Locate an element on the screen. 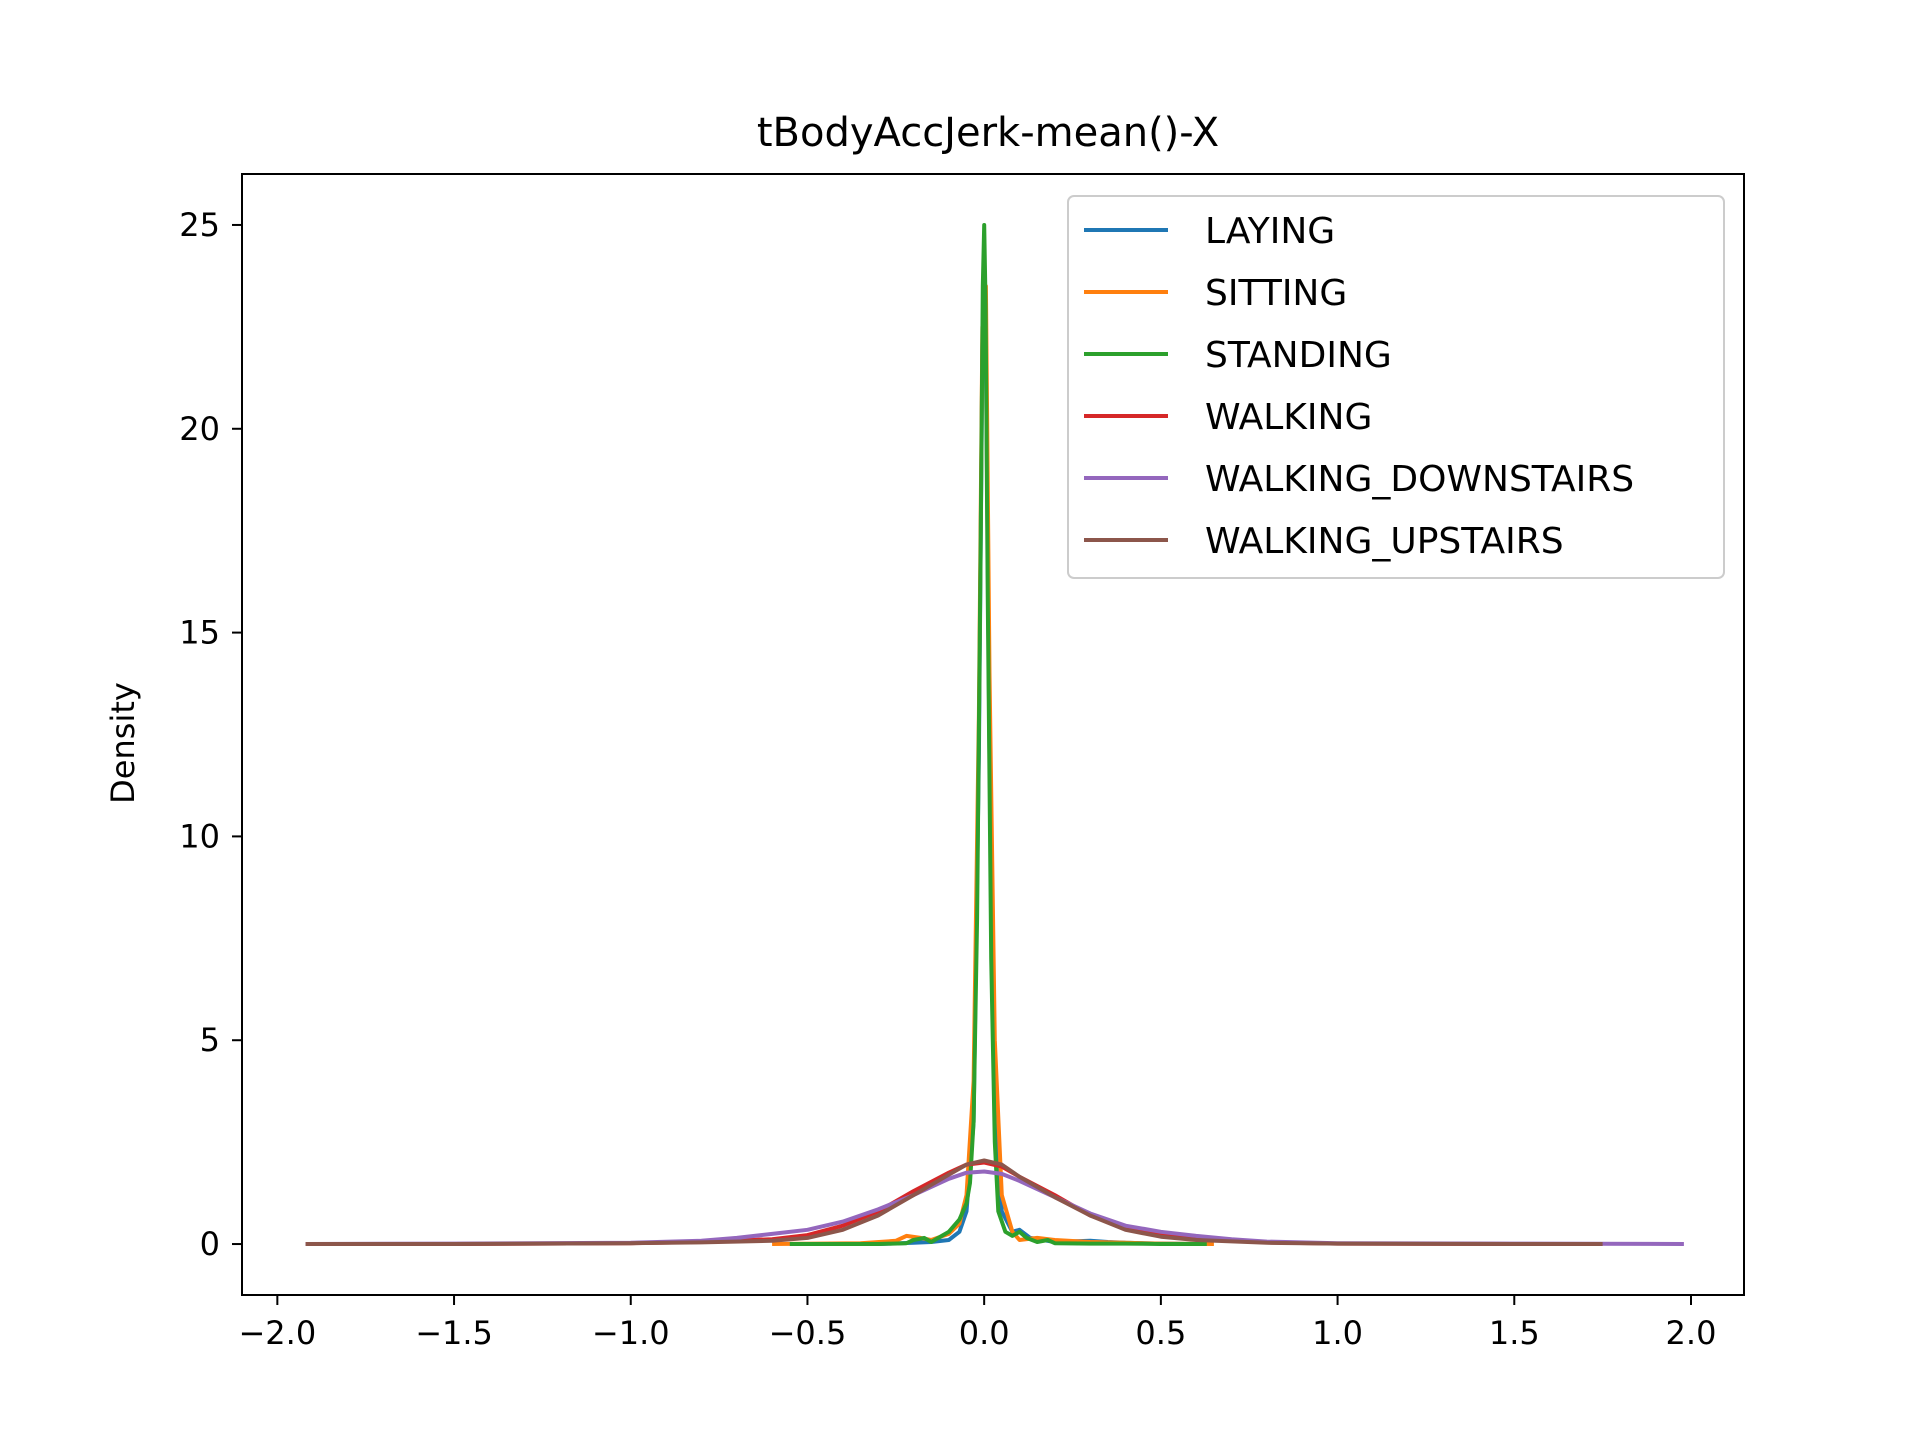 This screenshot has height=1440, width=1920. y-axis: 0 5 10 15 20 25 is located at coordinates (210, 734).